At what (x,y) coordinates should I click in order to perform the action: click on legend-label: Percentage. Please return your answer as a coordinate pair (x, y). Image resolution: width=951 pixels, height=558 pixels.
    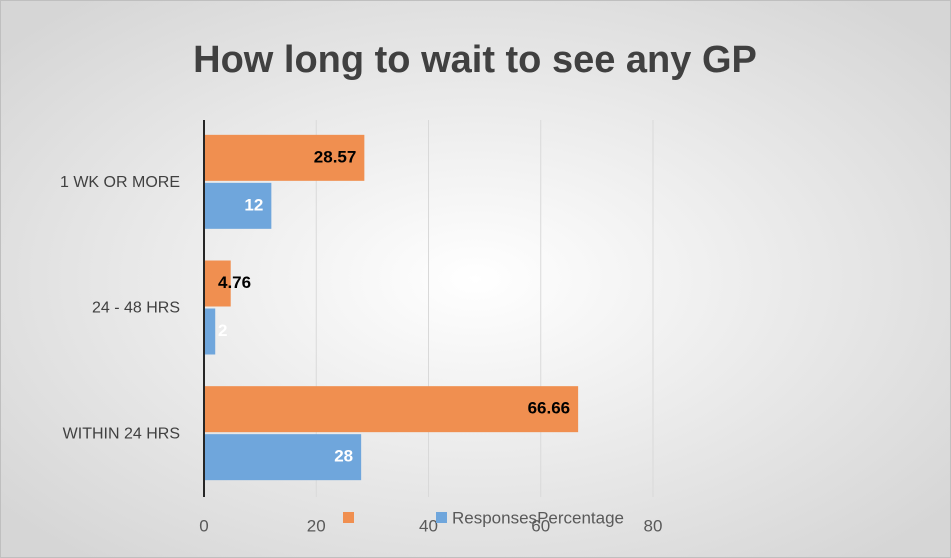
    Looking at the image, I should click on (580, 517).